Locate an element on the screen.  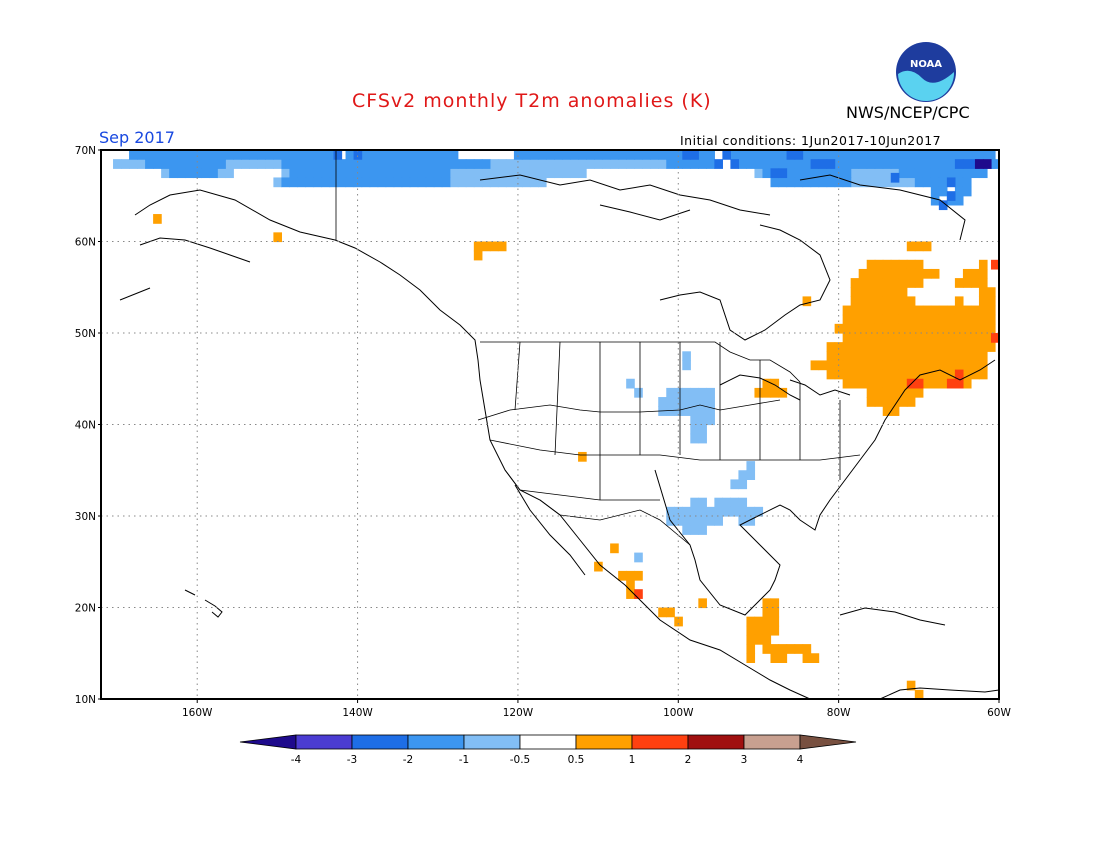
latitude-labels: 70N 60N 50N 40N 30N 20N 10N is located at coordinates (88, 425).